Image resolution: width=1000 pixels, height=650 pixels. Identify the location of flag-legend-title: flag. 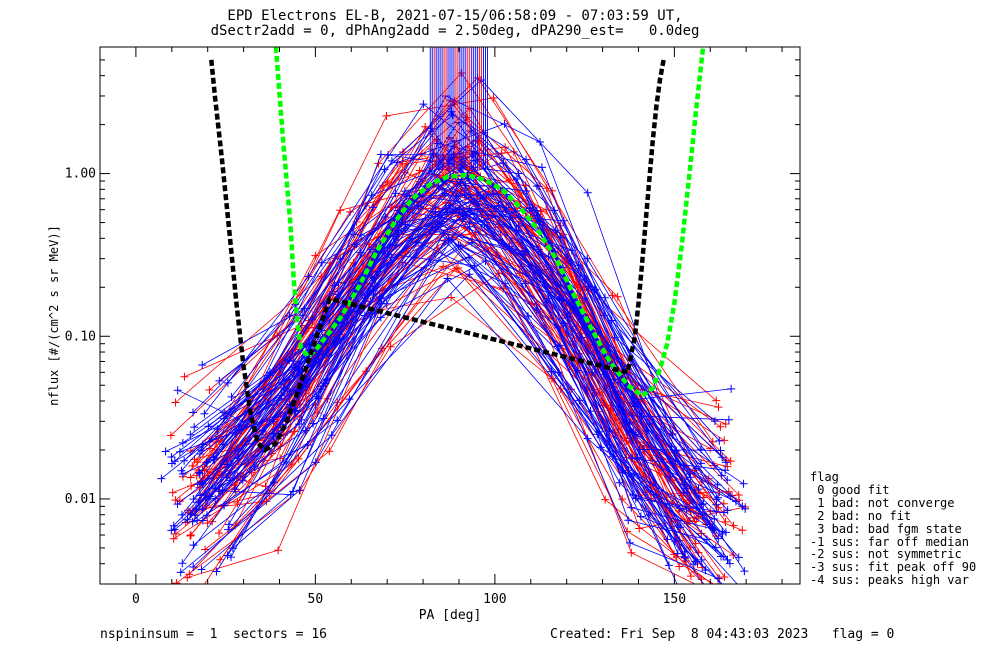
(824, 477).